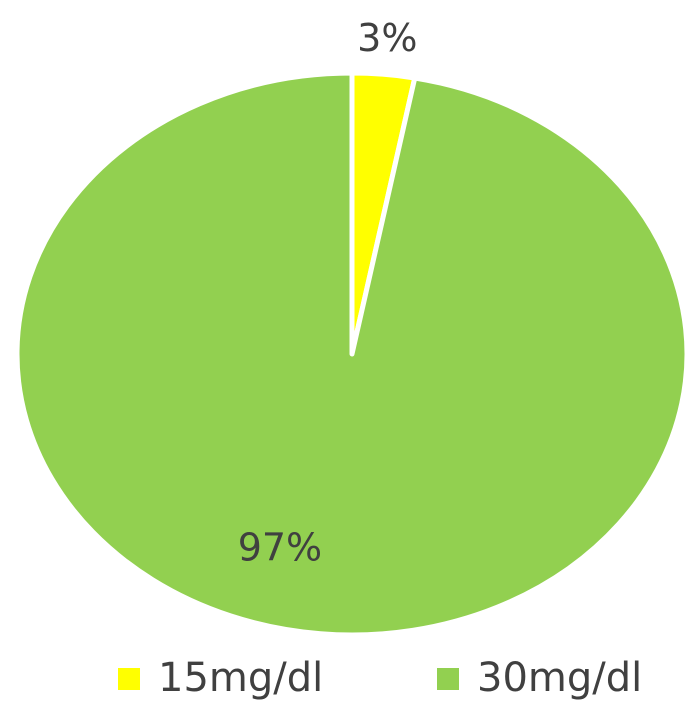 The image size is (689, 702). What do you see at coordinates (559, 678) in the screenshot?
I see `legend-label: 30mg/dl` at bounding box center [559, 678].